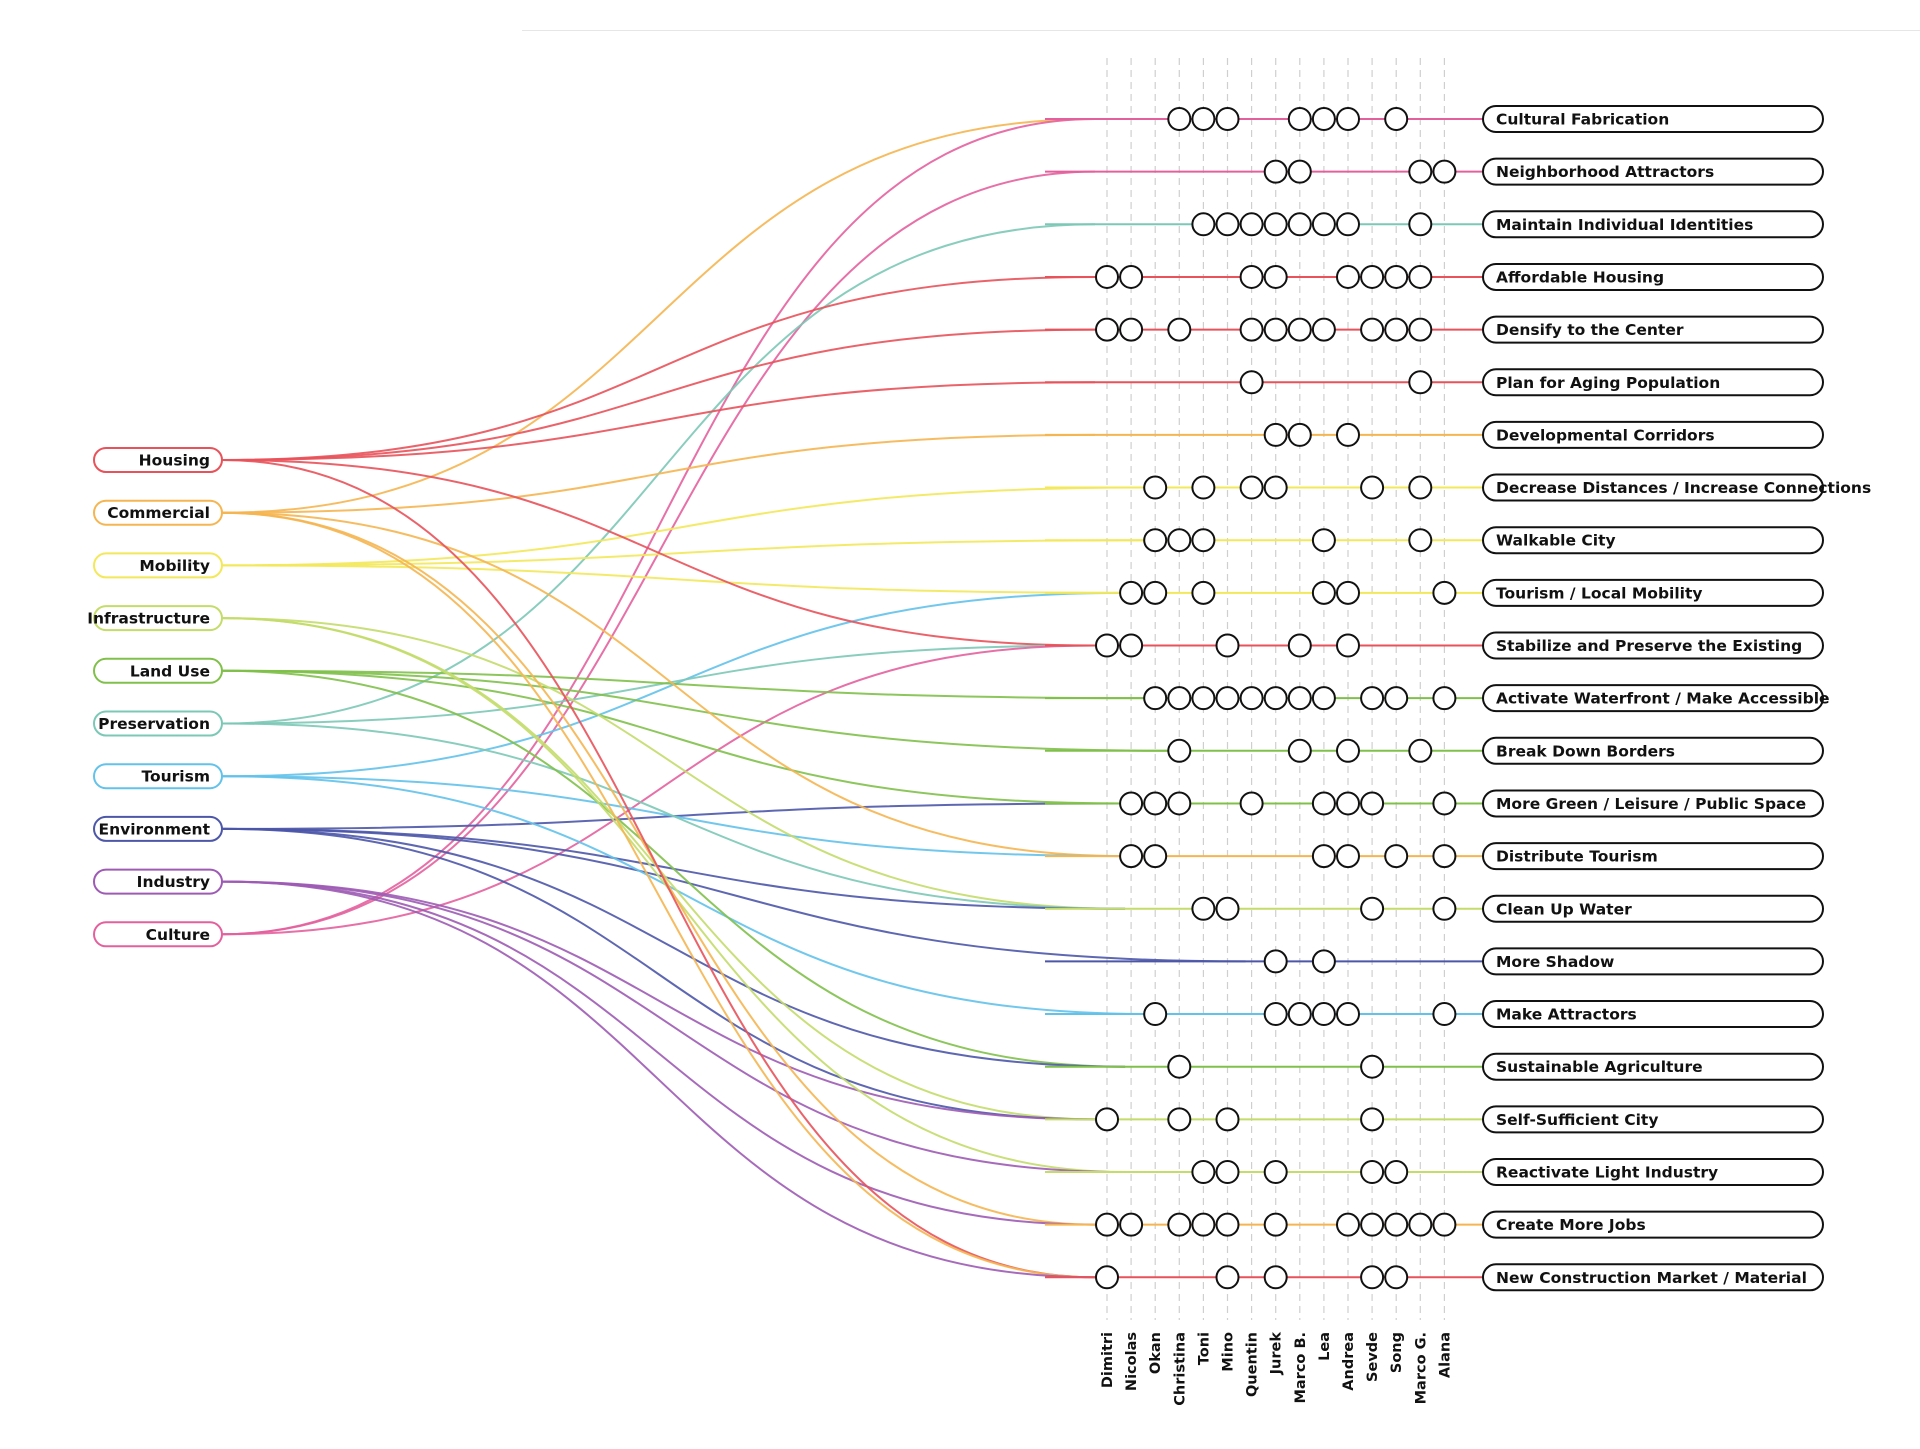 This screenshot has width=1920, height=1449. Describe the element at coordinates (158, 828) in the screenshot. I see `category-pill: Environment` at that location.